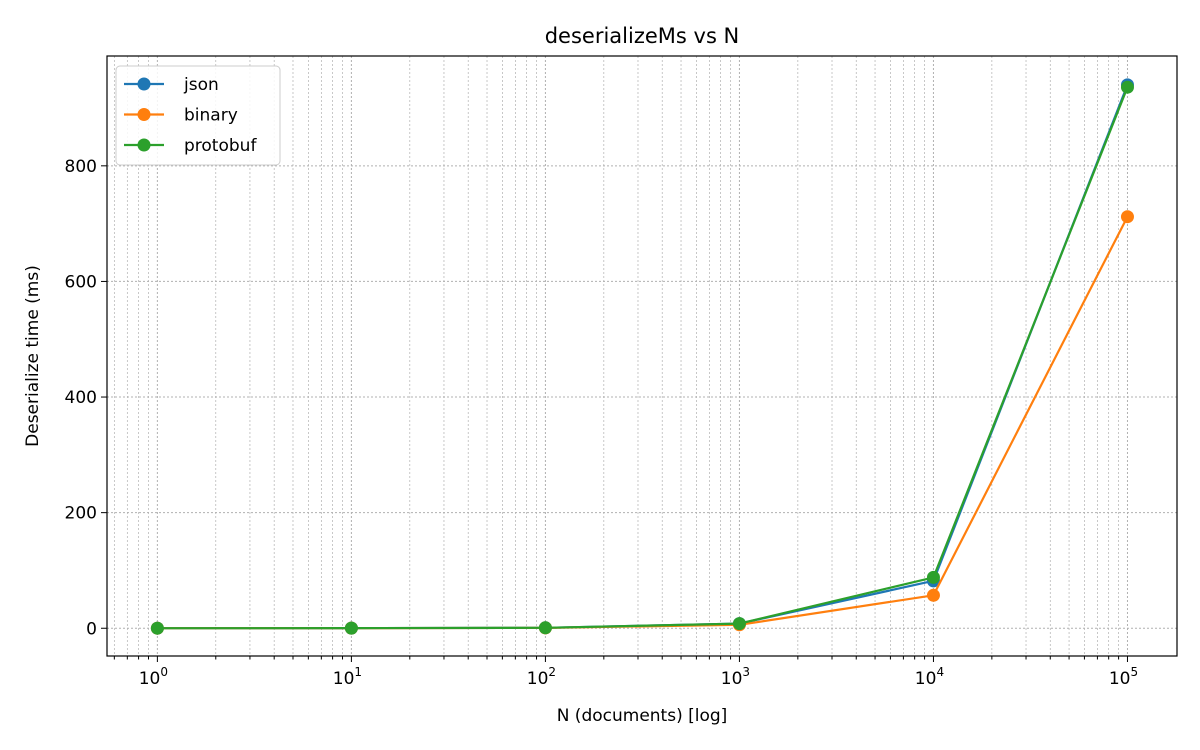 The width and height of the screenshot is (1200, 750). What do you see at coordinates (144, 145) in the screenshot?
I see `legend-marker-protobuf` at bounding box center [144, 145].